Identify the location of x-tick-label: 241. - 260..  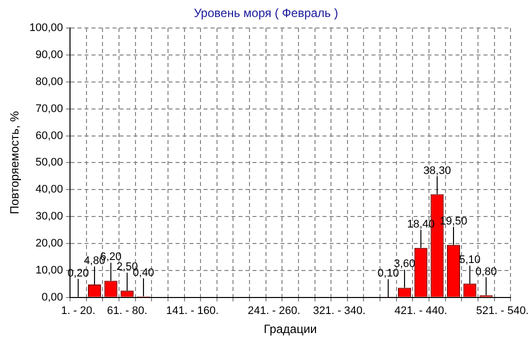
(274, 311).